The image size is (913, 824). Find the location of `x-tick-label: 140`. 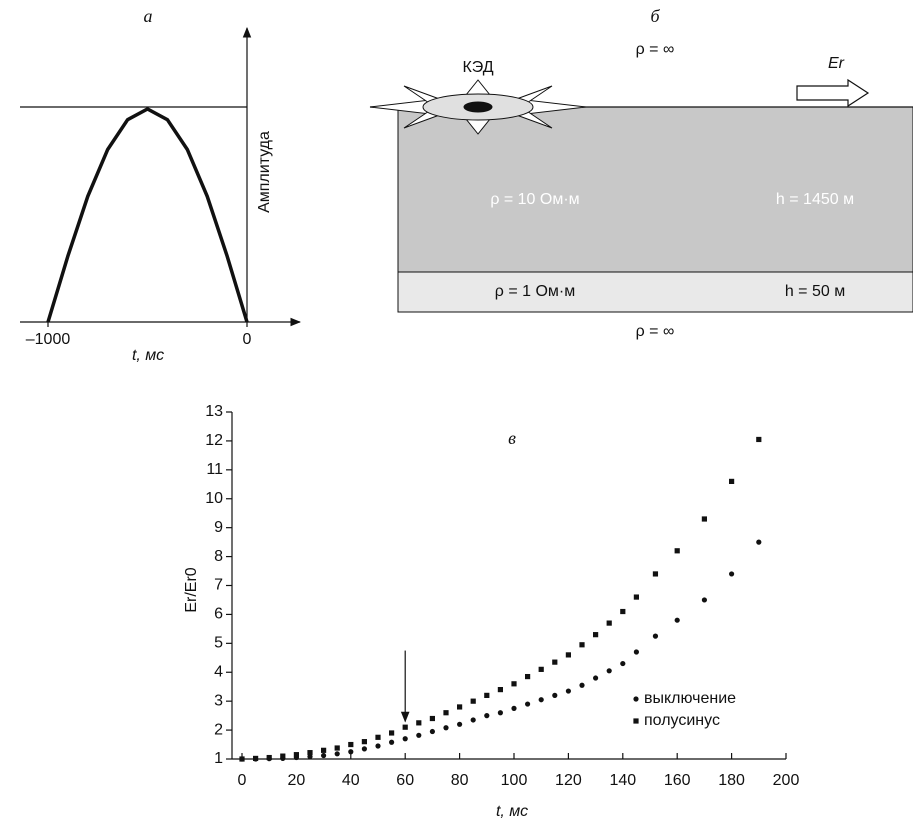

x-tick-label: 140 is located at coordinates (622, 780).